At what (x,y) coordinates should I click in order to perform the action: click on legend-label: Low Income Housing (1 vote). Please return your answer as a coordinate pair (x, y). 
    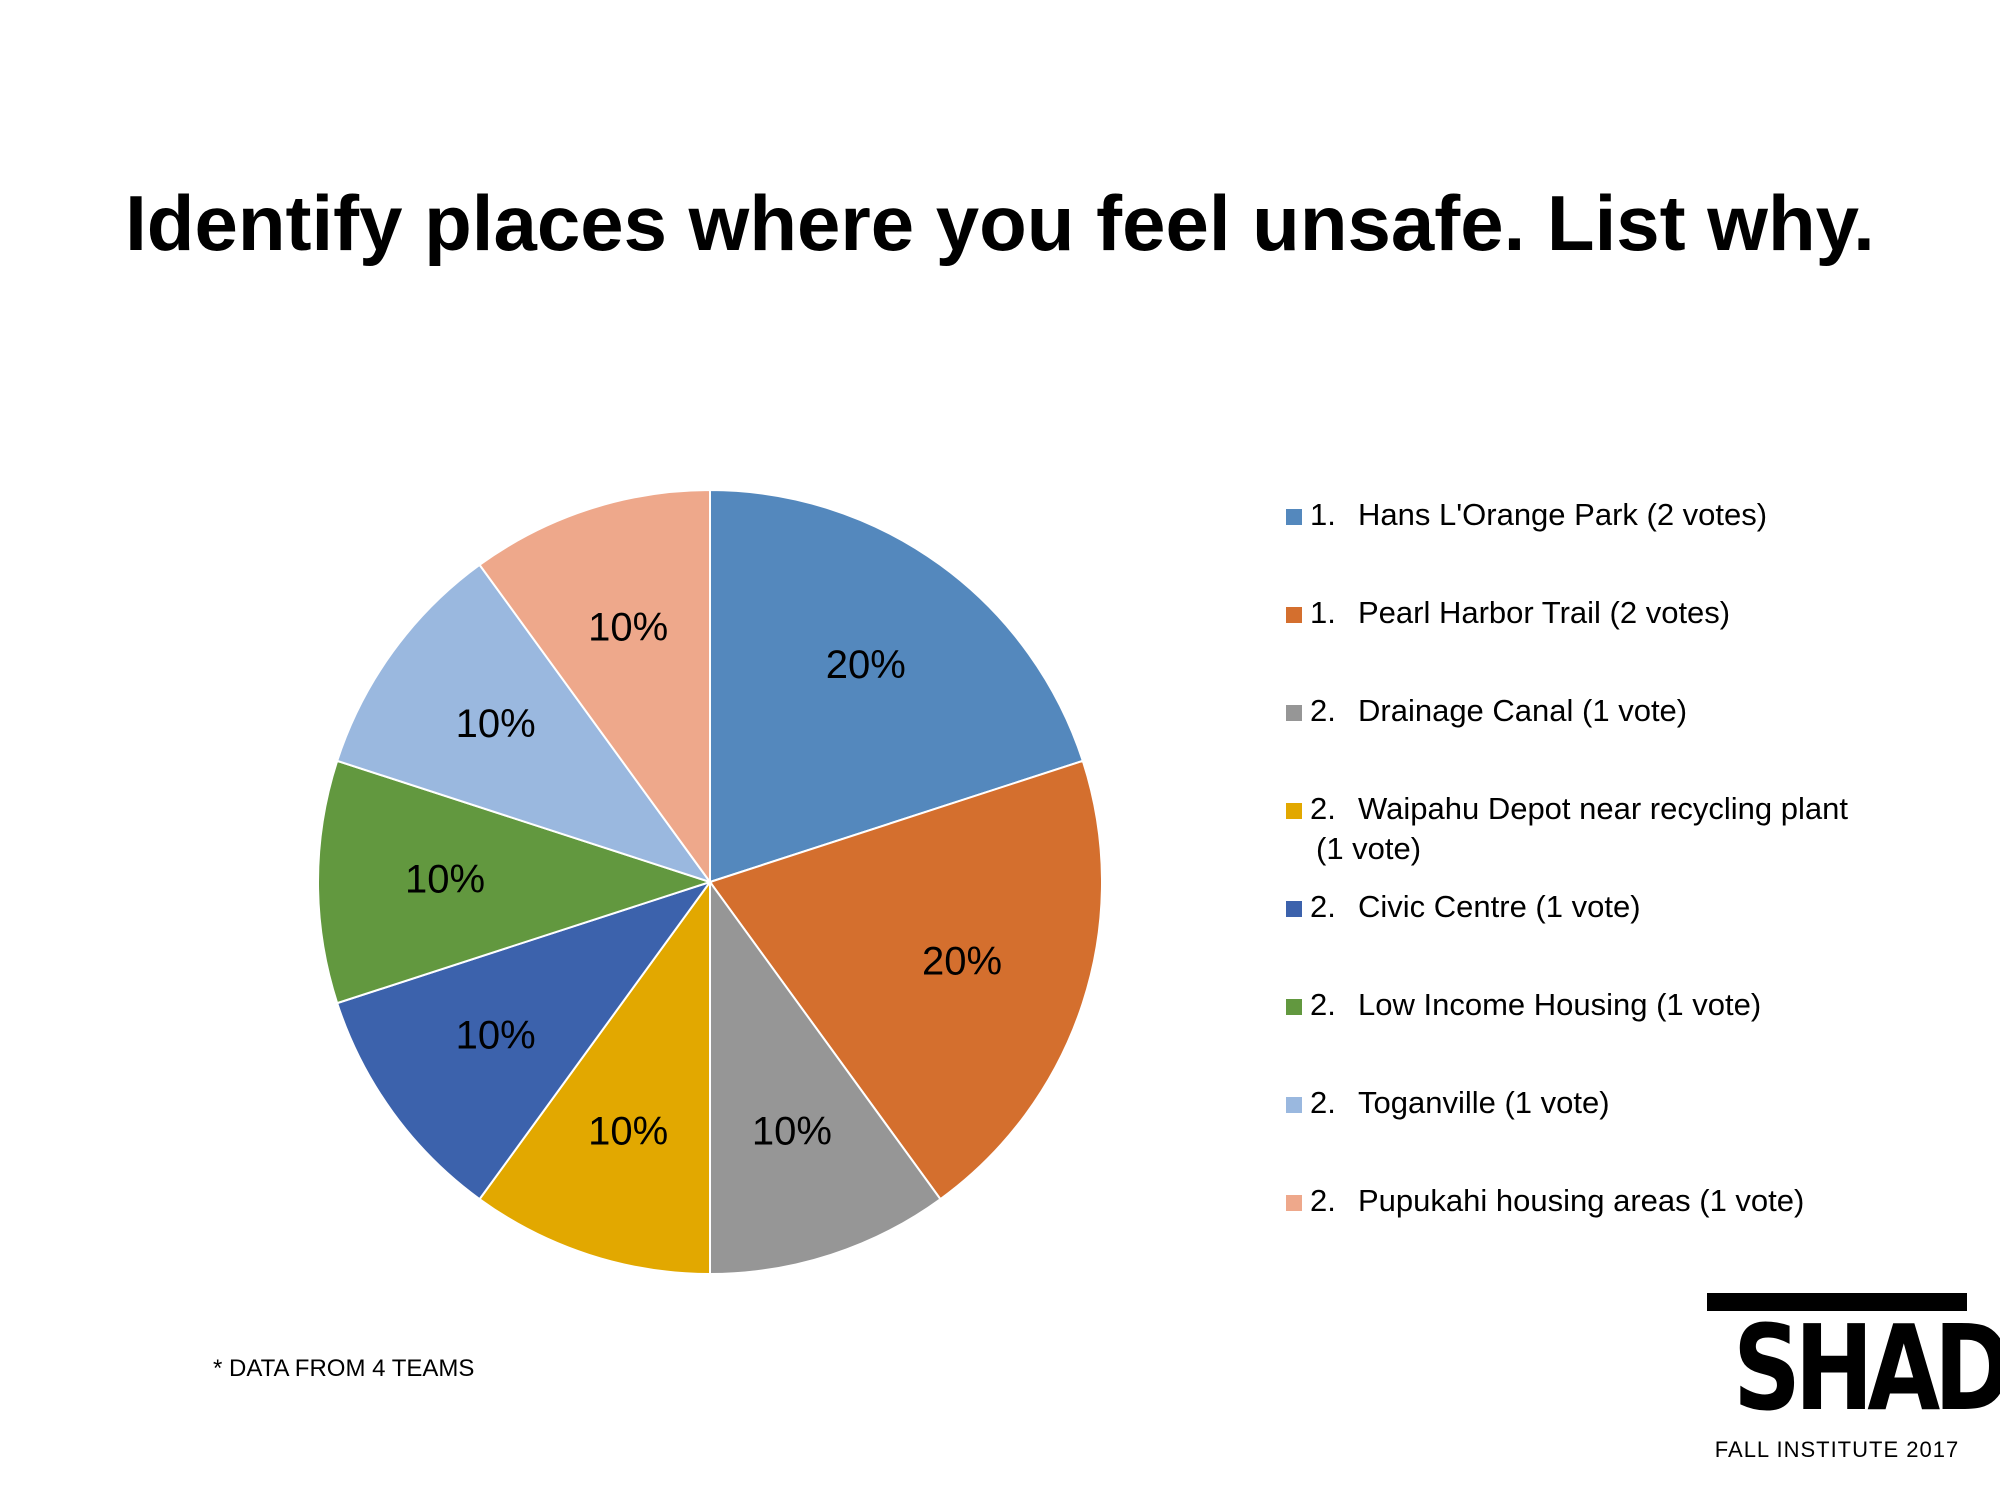
    Looking at the image, I should click on (1560, 1004).